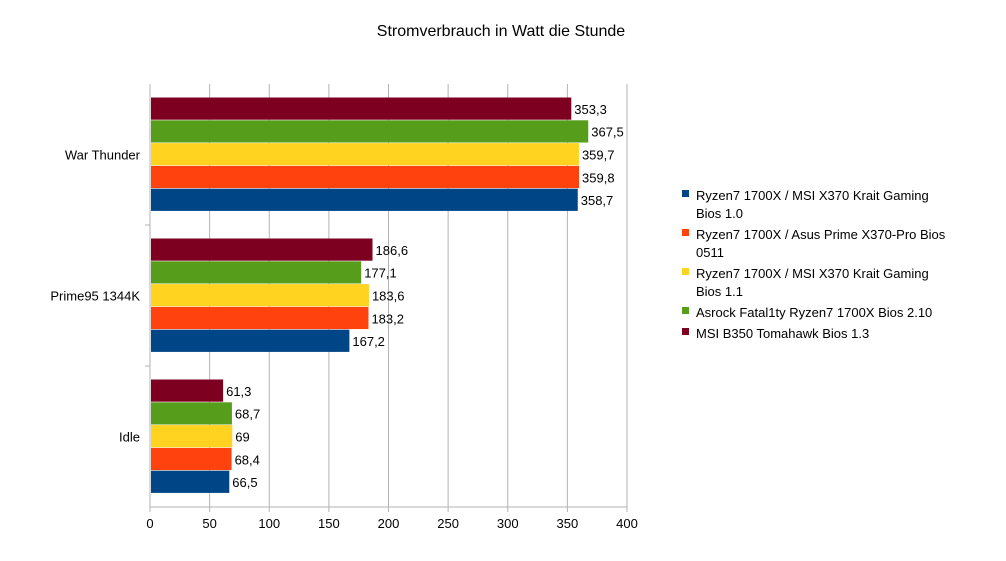 This screenshot has width=1006, height=561. Describe the element at coordinates (821, 234) in the screenshot. I see `legend-entry-text: Ryzen7 1700X / Asus Prime X370-Pro Bios` at that location.